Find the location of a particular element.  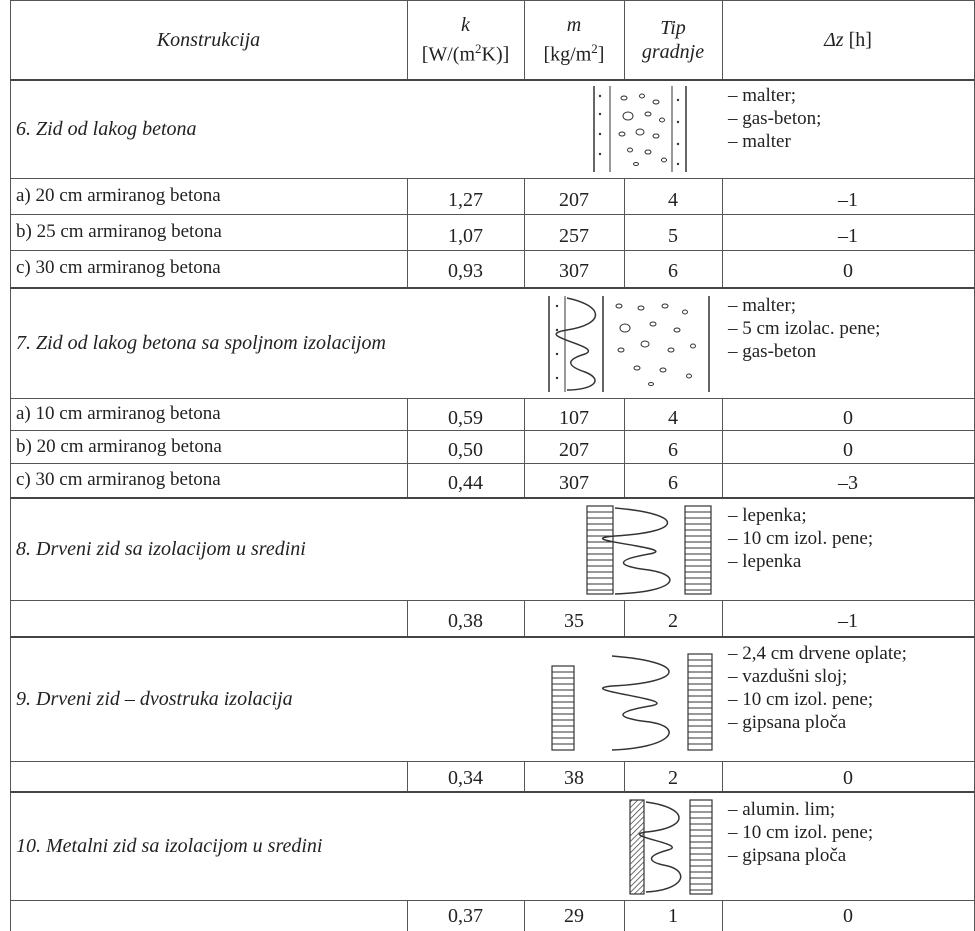

cell-type: 5 is located at coordinates (673, 235).